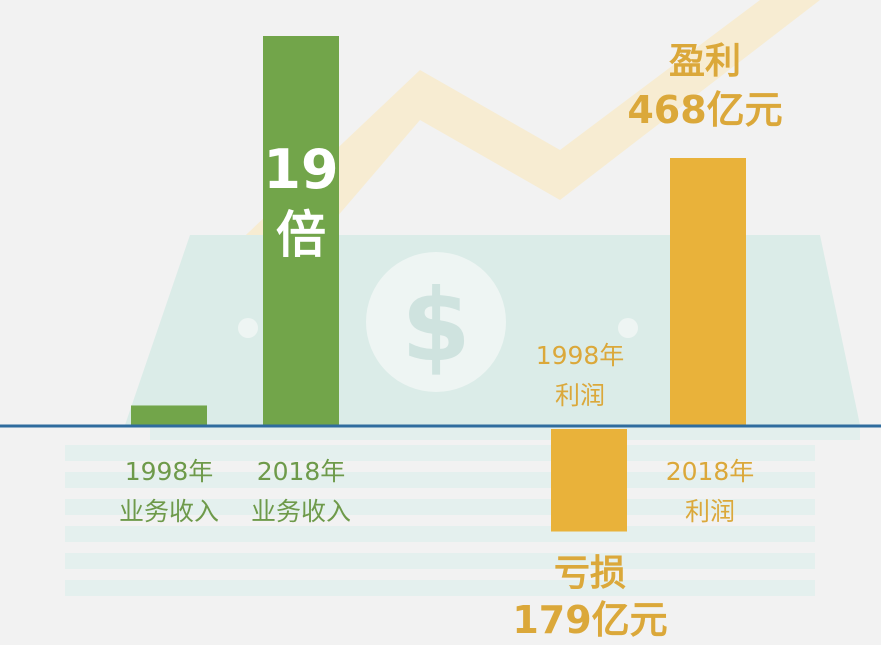 This screenshot has height=645, width=881. I want to click on loss-annotation-value: 179亿元, so click(590, 620).